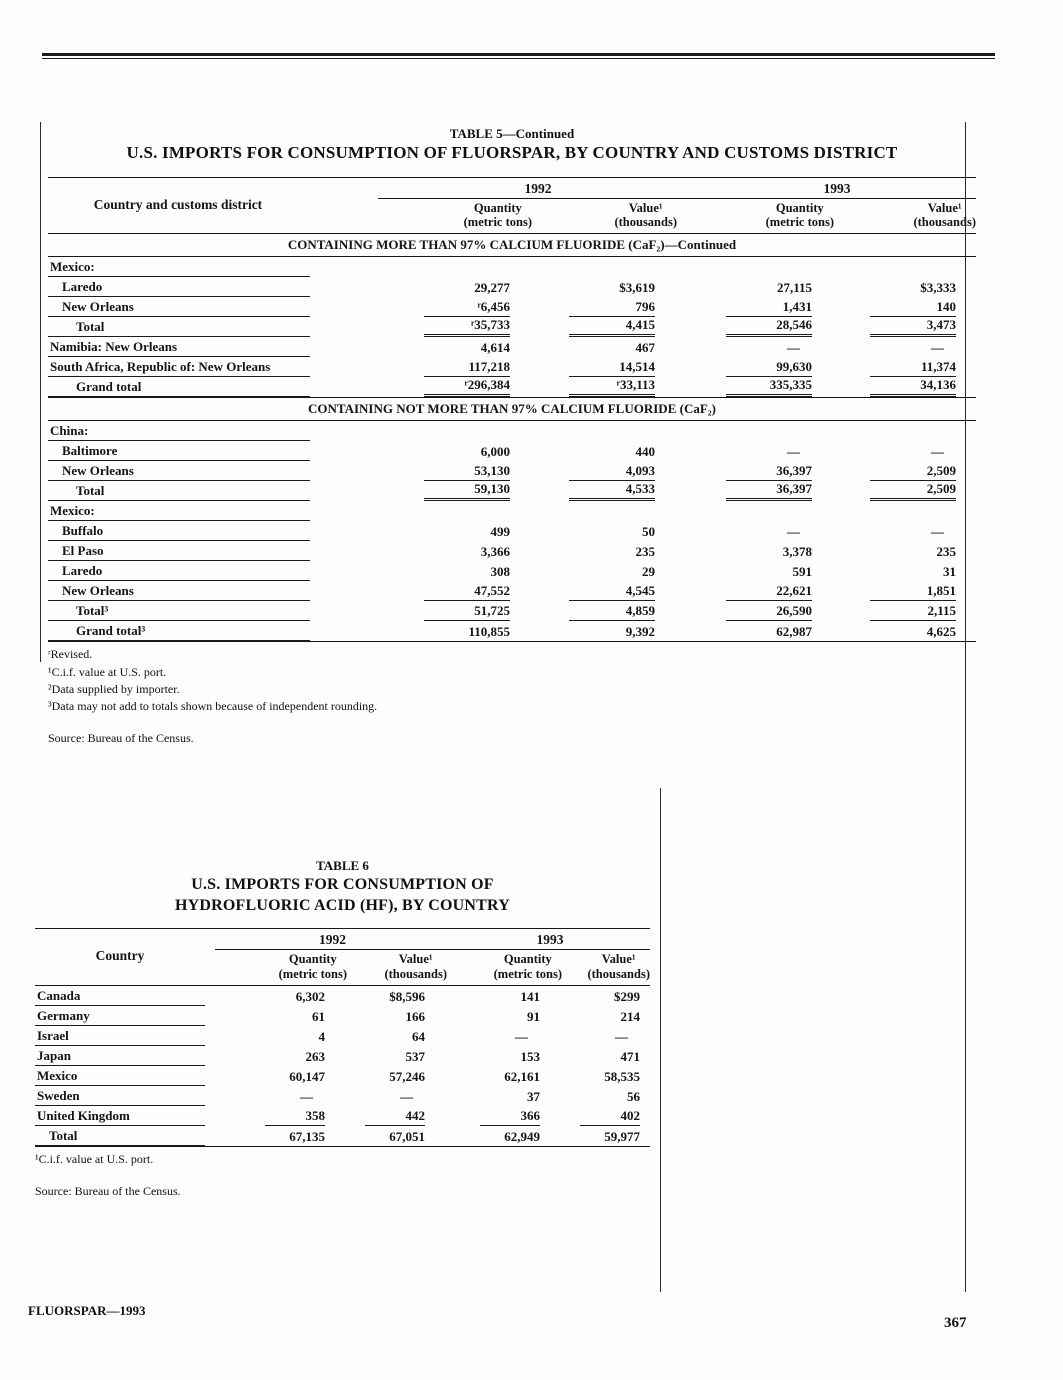 The image size is (1063, 1380). I want to click on value-text: 62,987, so click(794, 632).